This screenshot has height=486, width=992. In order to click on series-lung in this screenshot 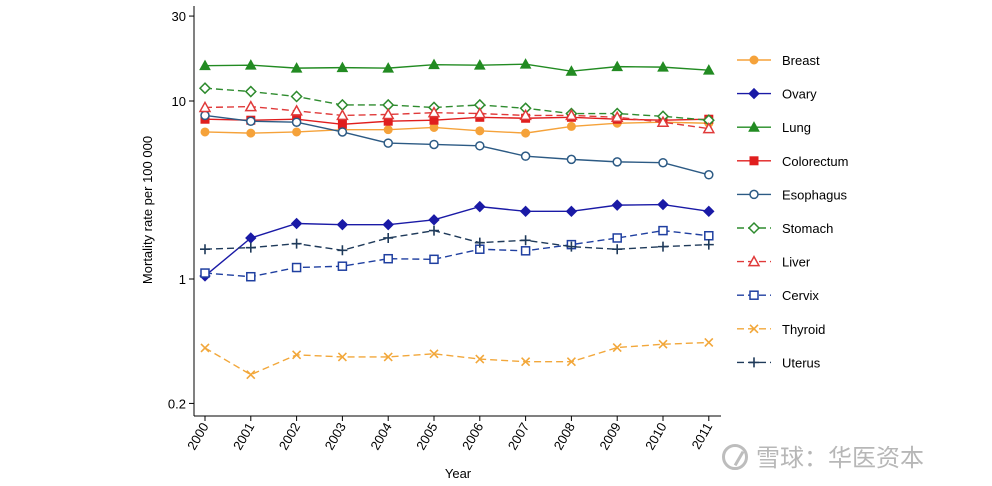, I will do `click(457, 67)`.